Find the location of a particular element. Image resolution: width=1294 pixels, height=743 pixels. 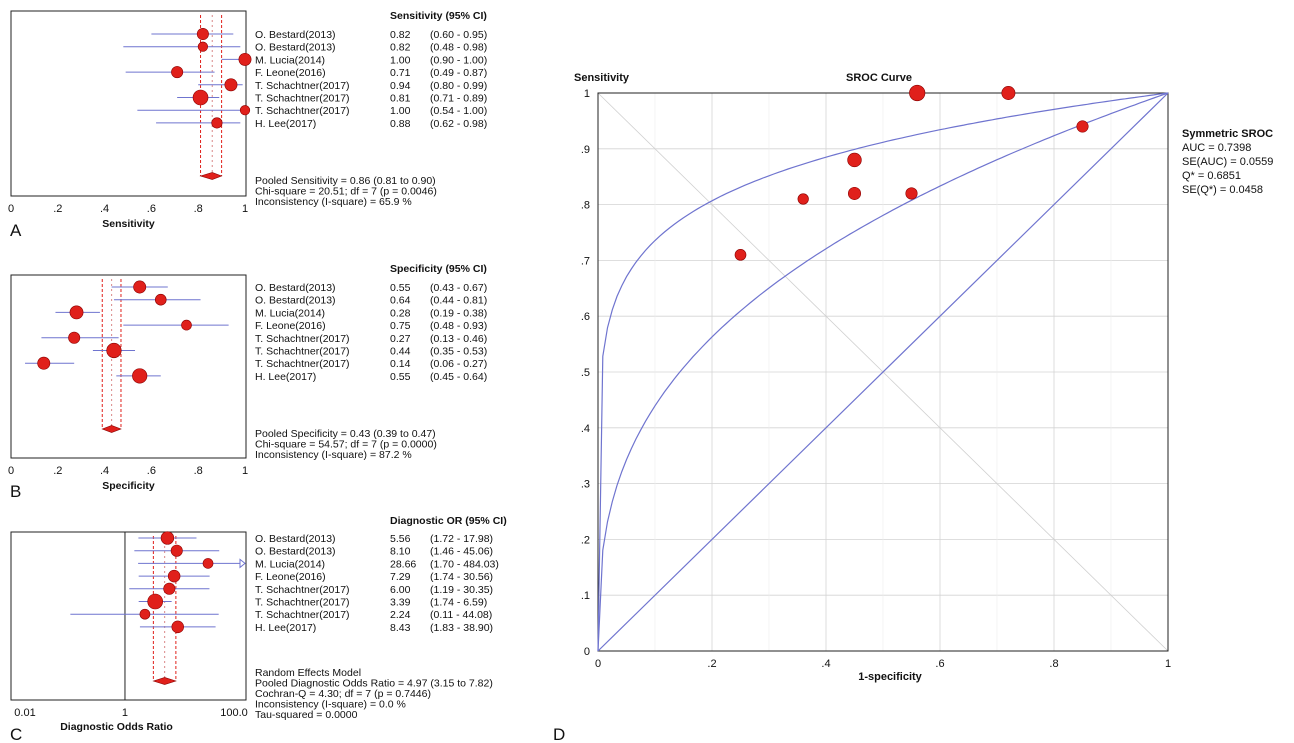

x-tick-label: 0.01 is located at coordinates (24, 713).